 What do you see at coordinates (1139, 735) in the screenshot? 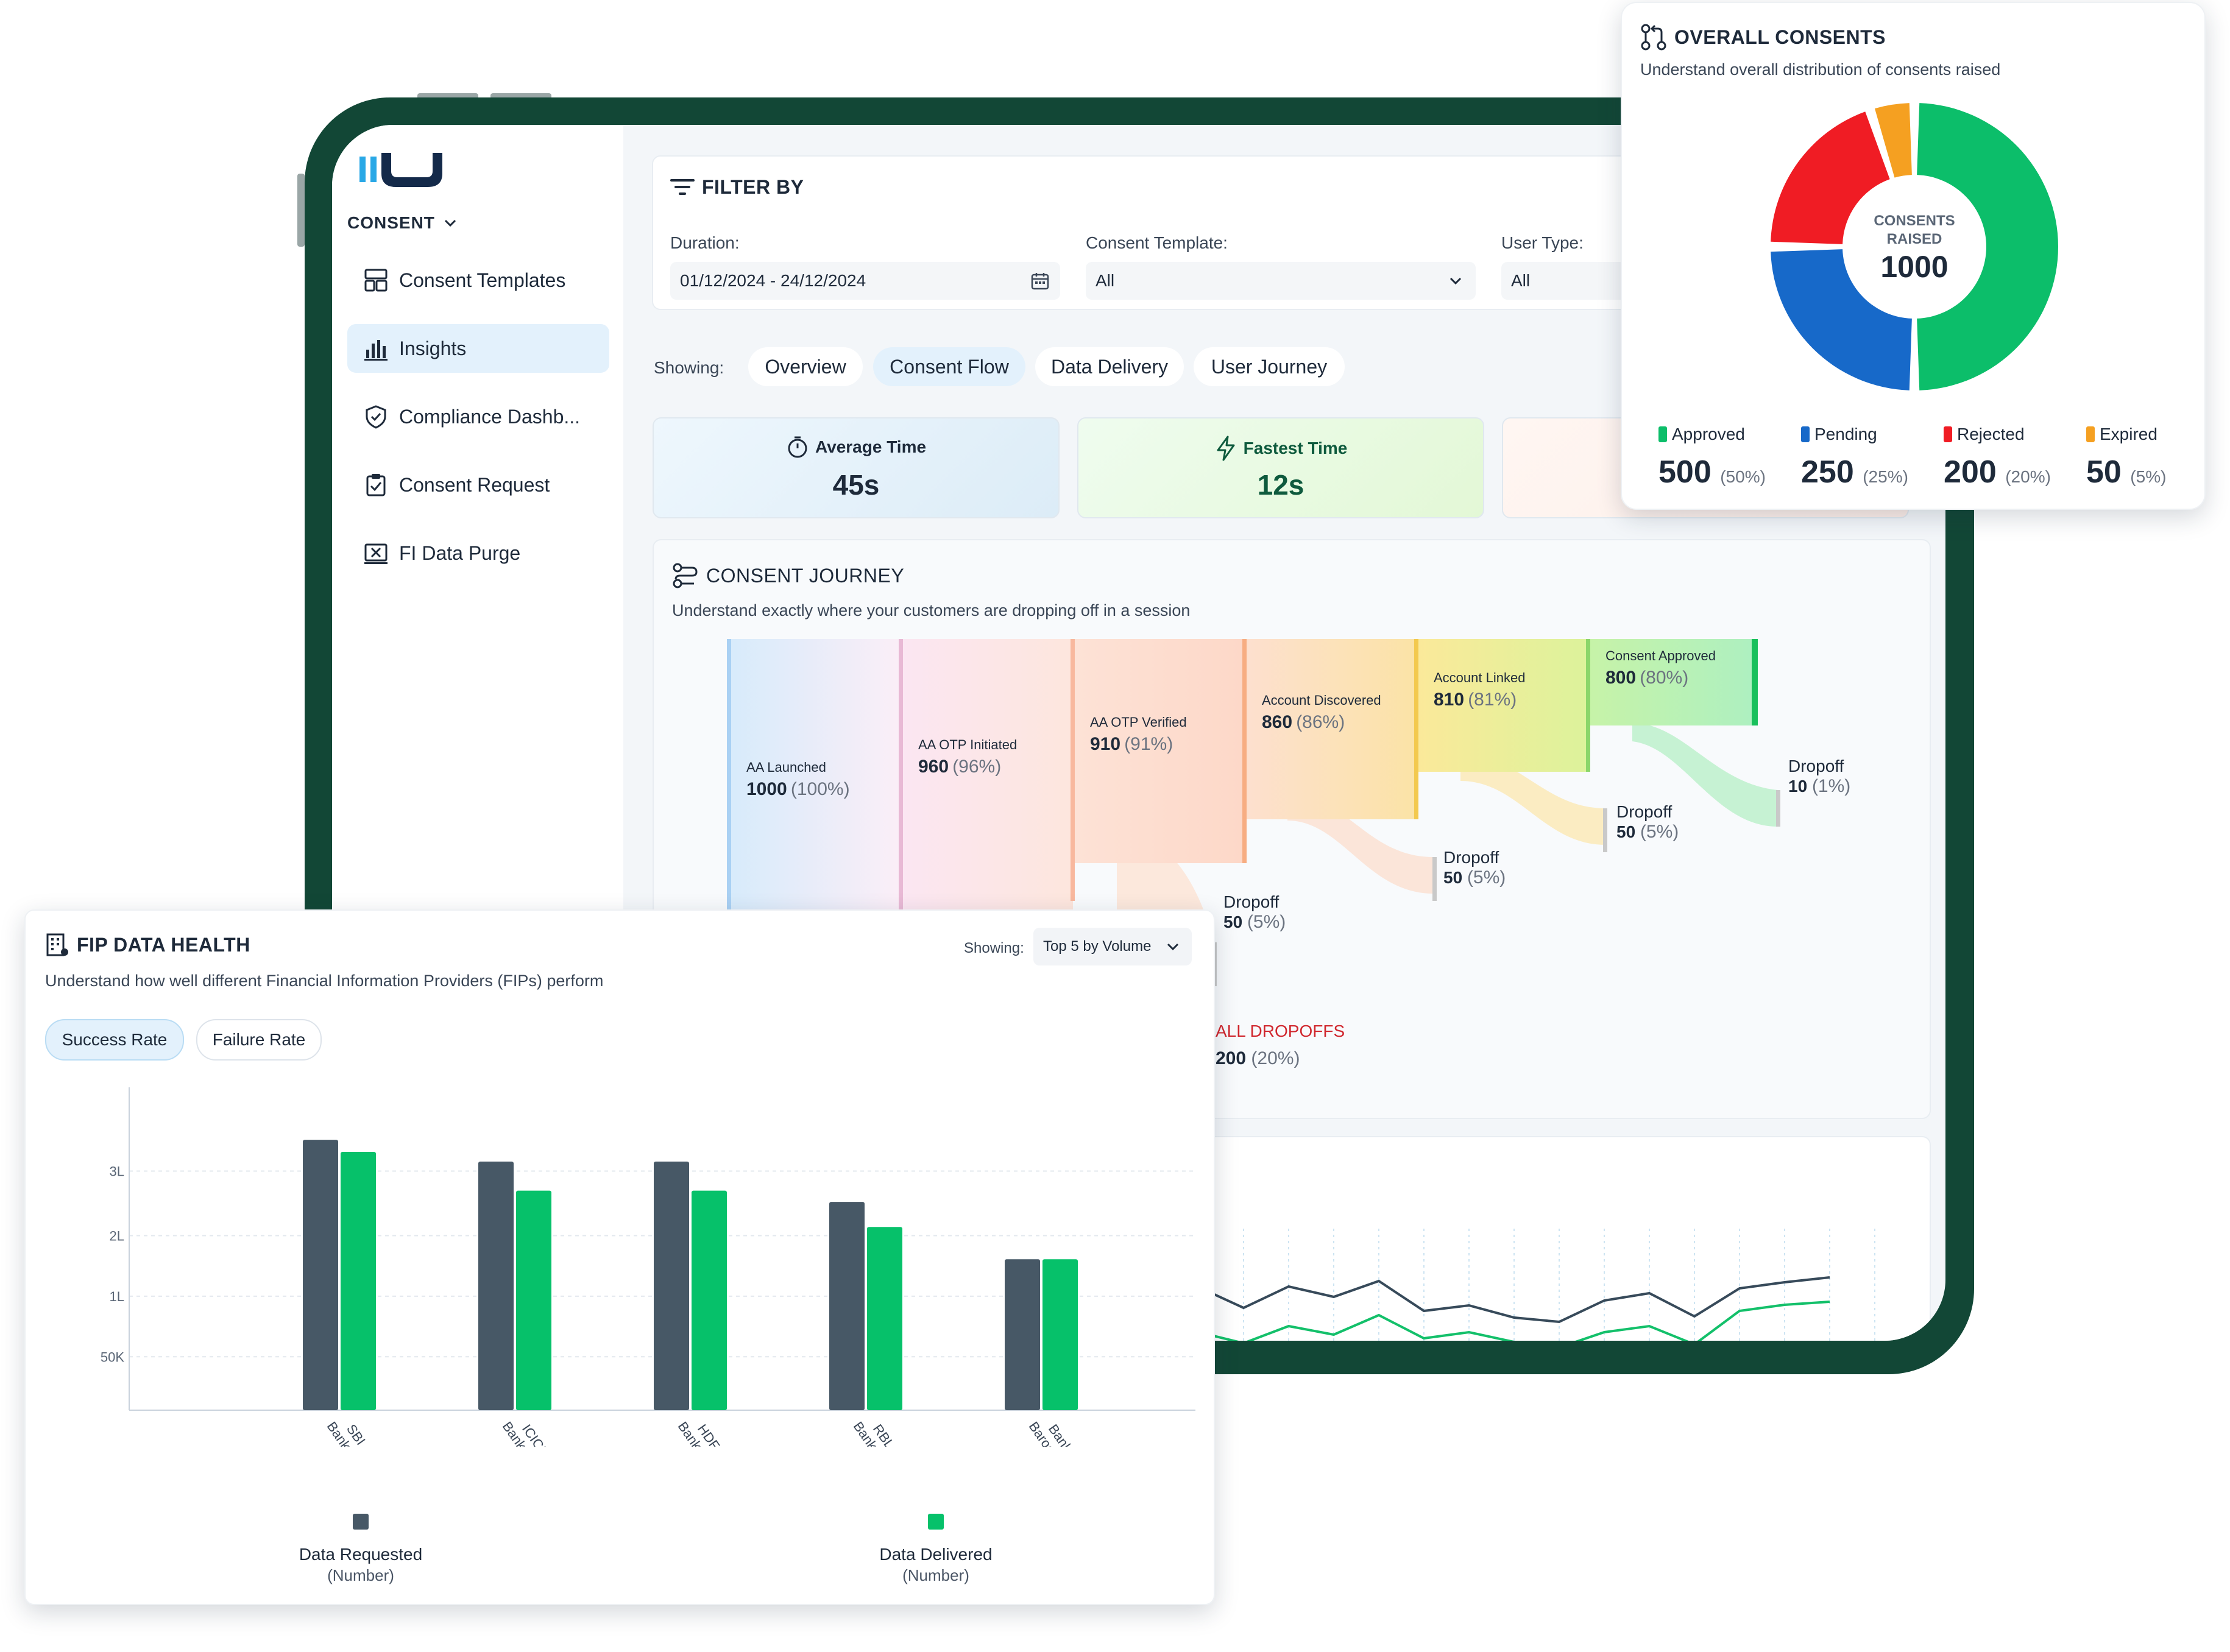
I see `sankey-node: AA OTP Verified 910 (91%)` at bounding box center [1139, 735].